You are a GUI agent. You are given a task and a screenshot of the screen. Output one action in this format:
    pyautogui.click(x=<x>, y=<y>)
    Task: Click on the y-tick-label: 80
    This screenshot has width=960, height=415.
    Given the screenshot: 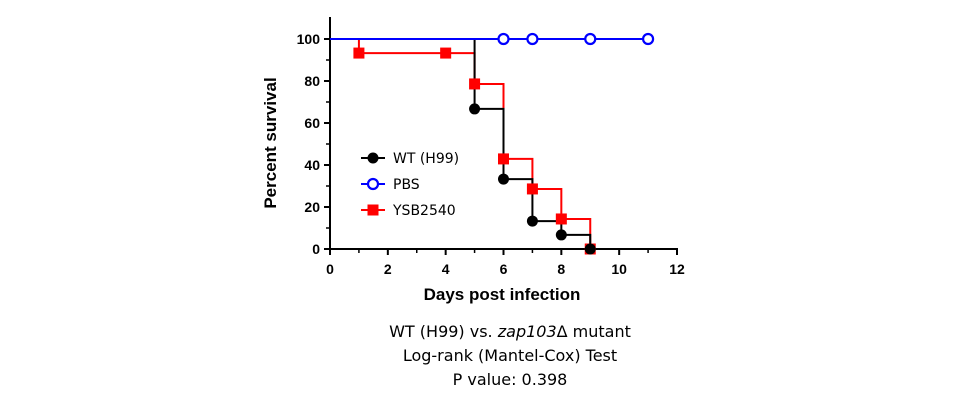 What is the action you would take?
    pyautogui.click(x=312, y=81)
    